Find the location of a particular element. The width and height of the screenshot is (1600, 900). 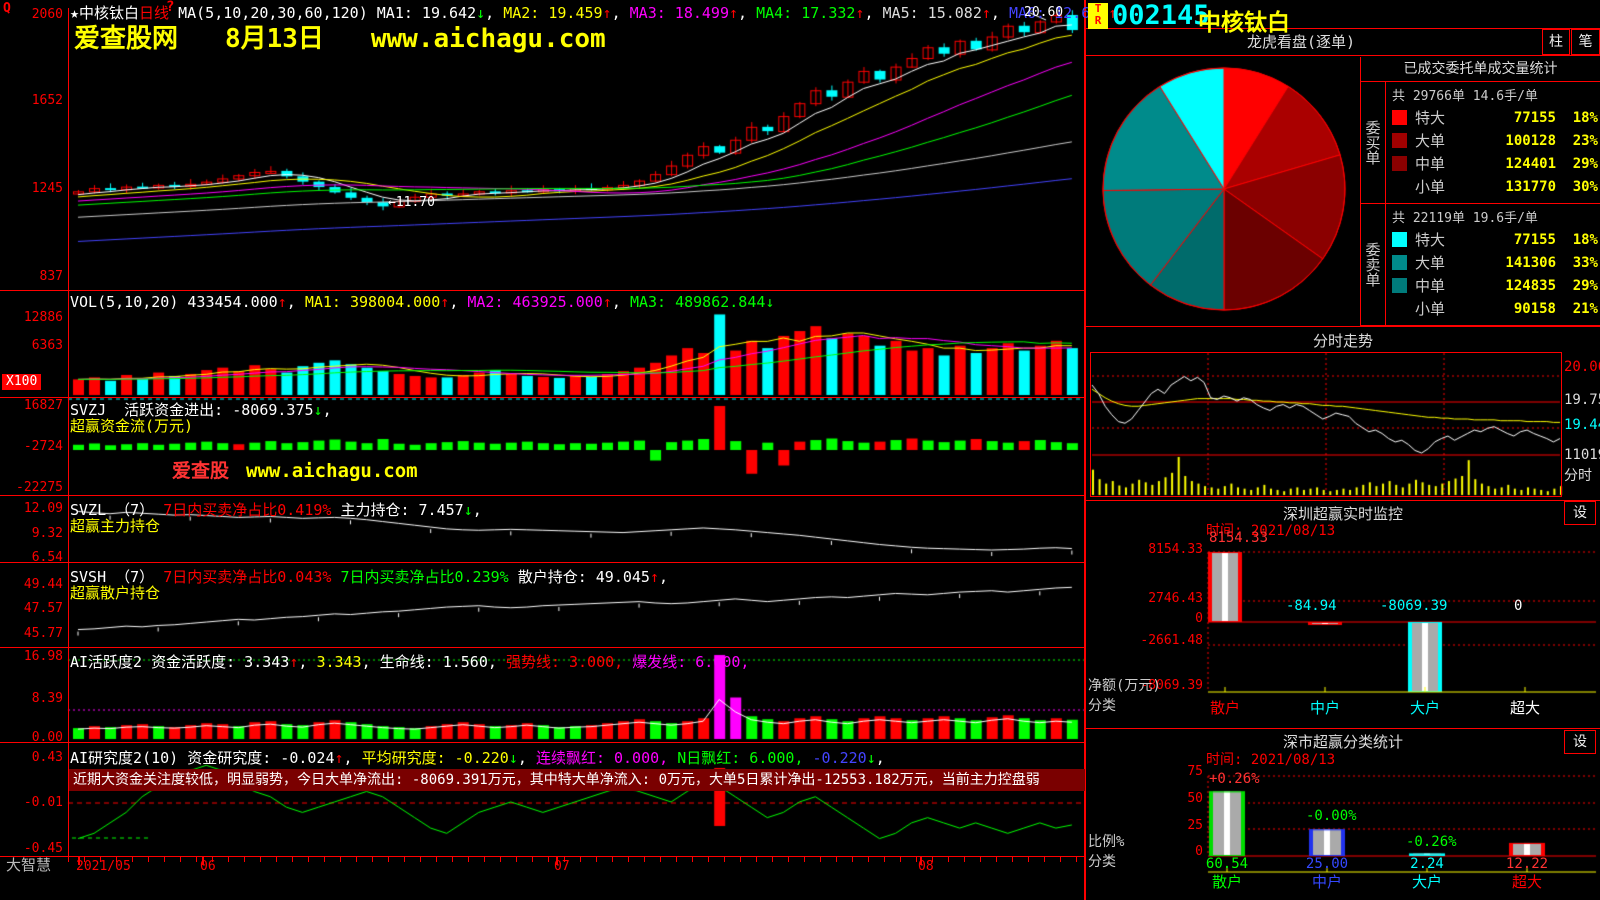

stats-summary: 共 22119单 19.6手/单 is located at coordinates (1465, 218).